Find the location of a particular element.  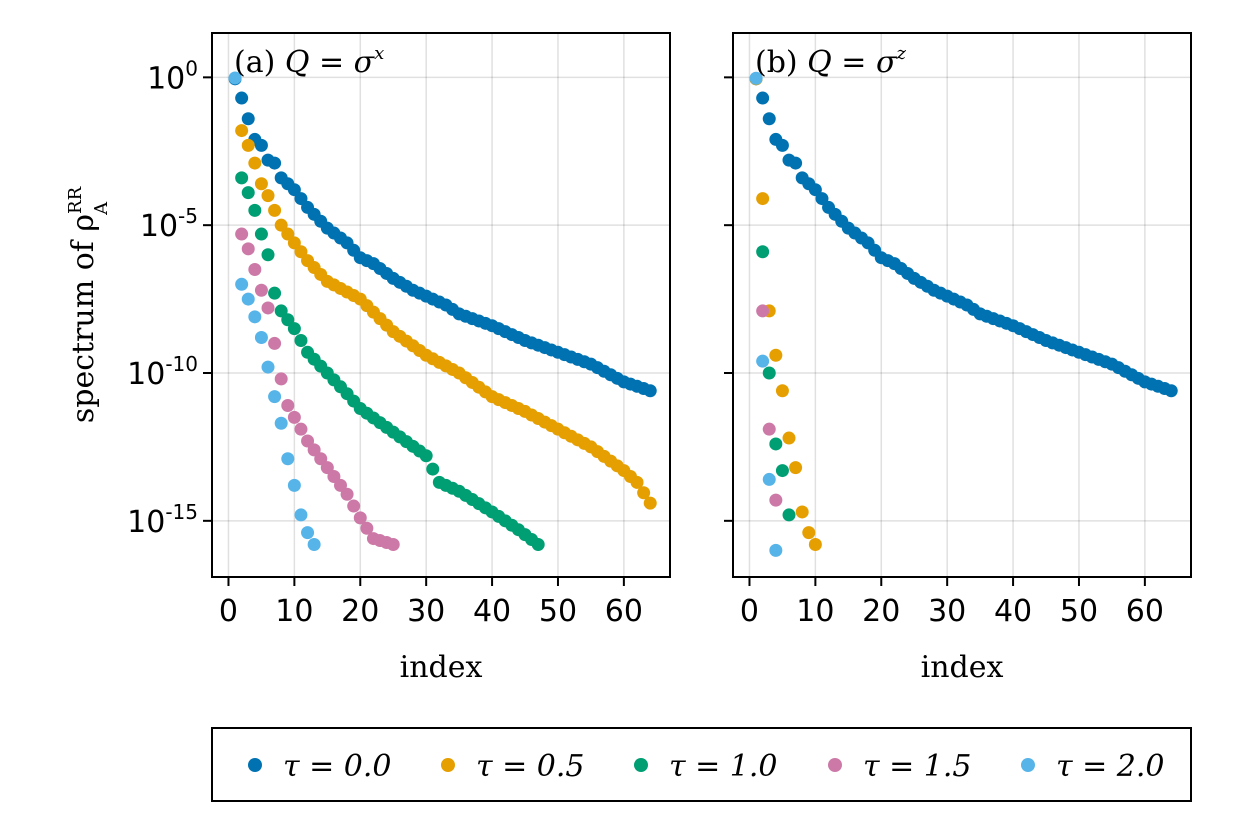

legend-item: τ = 2.0 is located at coordinates (1093, 766).